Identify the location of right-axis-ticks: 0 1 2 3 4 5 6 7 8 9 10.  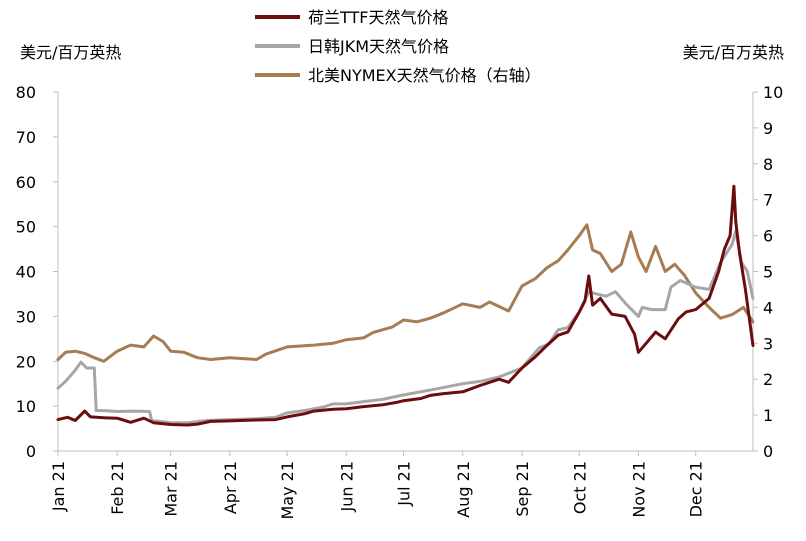
(768, 272).